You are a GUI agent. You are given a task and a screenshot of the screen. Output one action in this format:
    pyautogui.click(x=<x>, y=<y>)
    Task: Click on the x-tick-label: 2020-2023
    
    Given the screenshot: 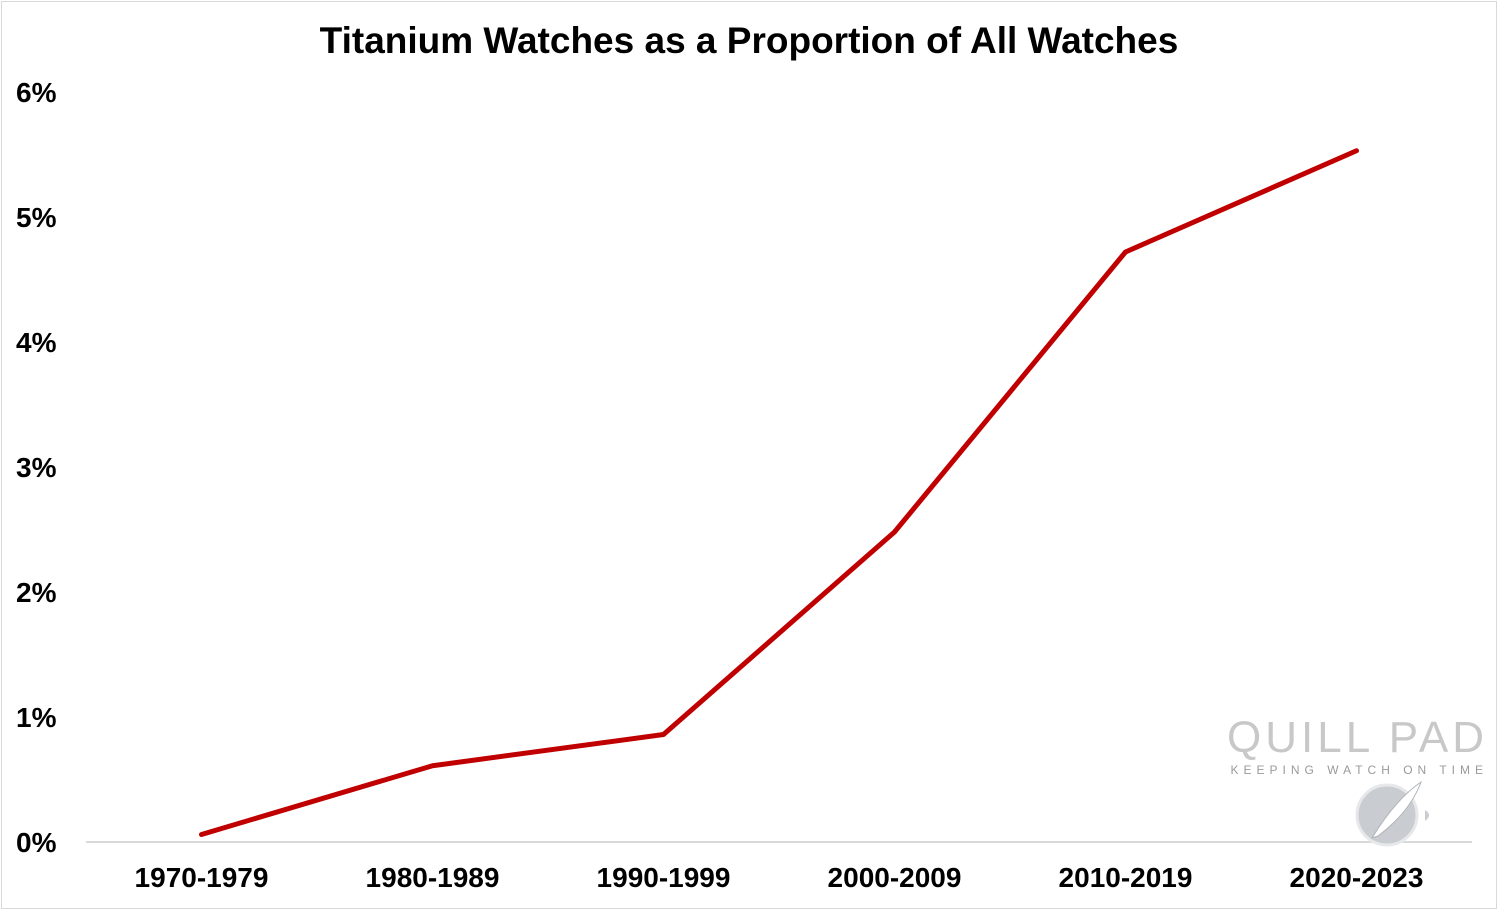 What is the action you would take?
    pyautogui.click(x=1357, y=877)
    